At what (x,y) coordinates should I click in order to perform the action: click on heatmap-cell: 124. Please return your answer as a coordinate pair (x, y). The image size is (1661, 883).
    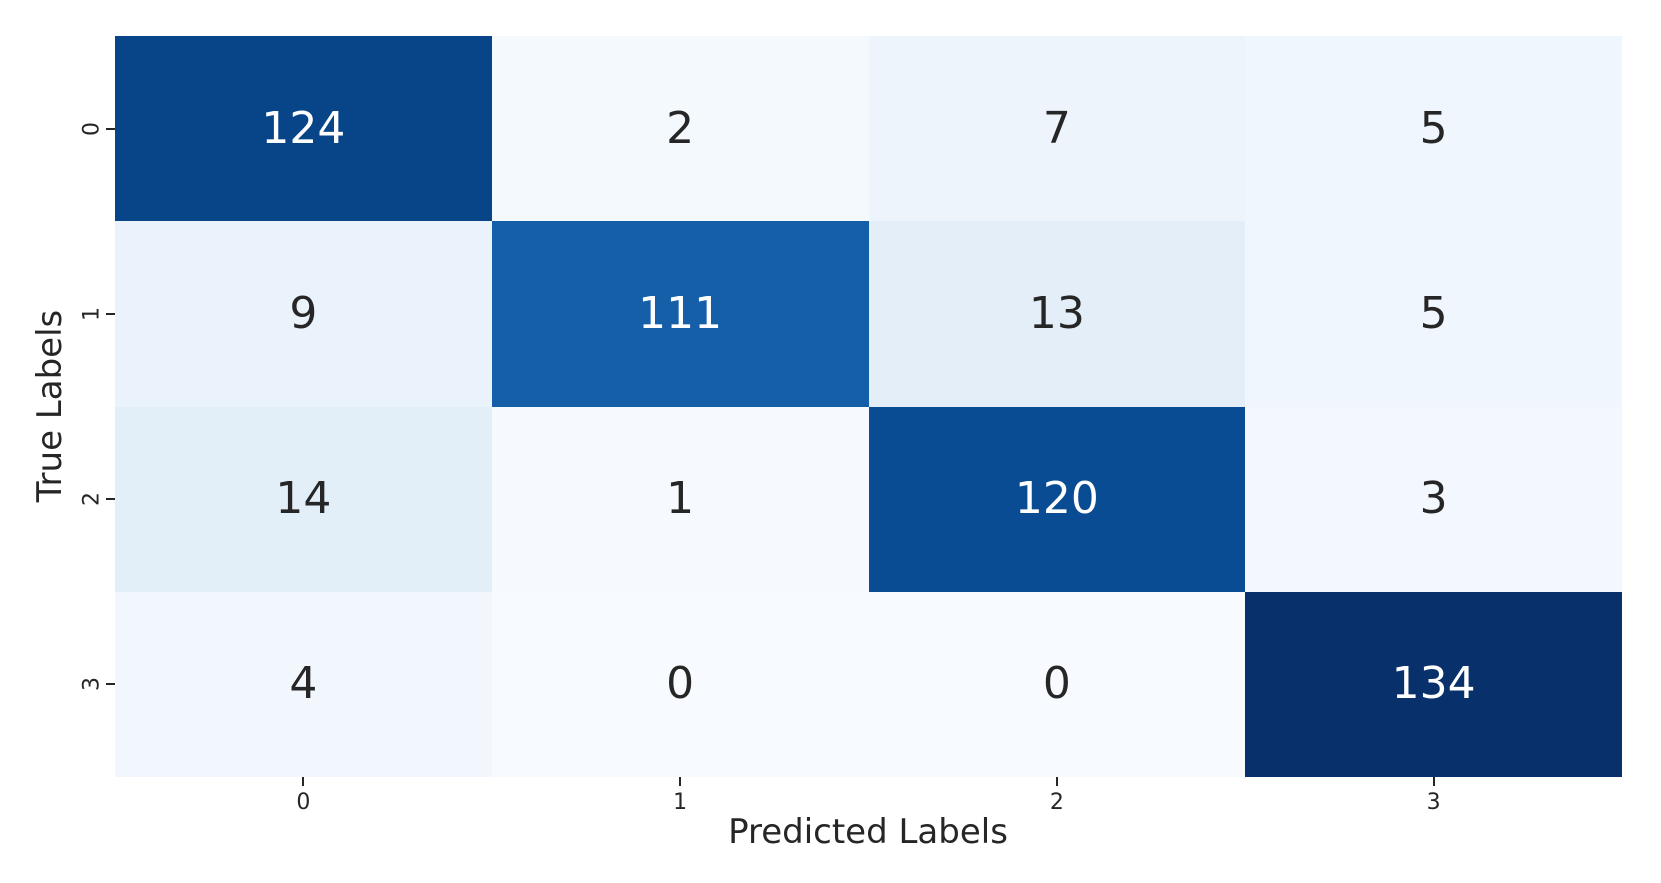
    Looking at the image, I should click on (303, 129).